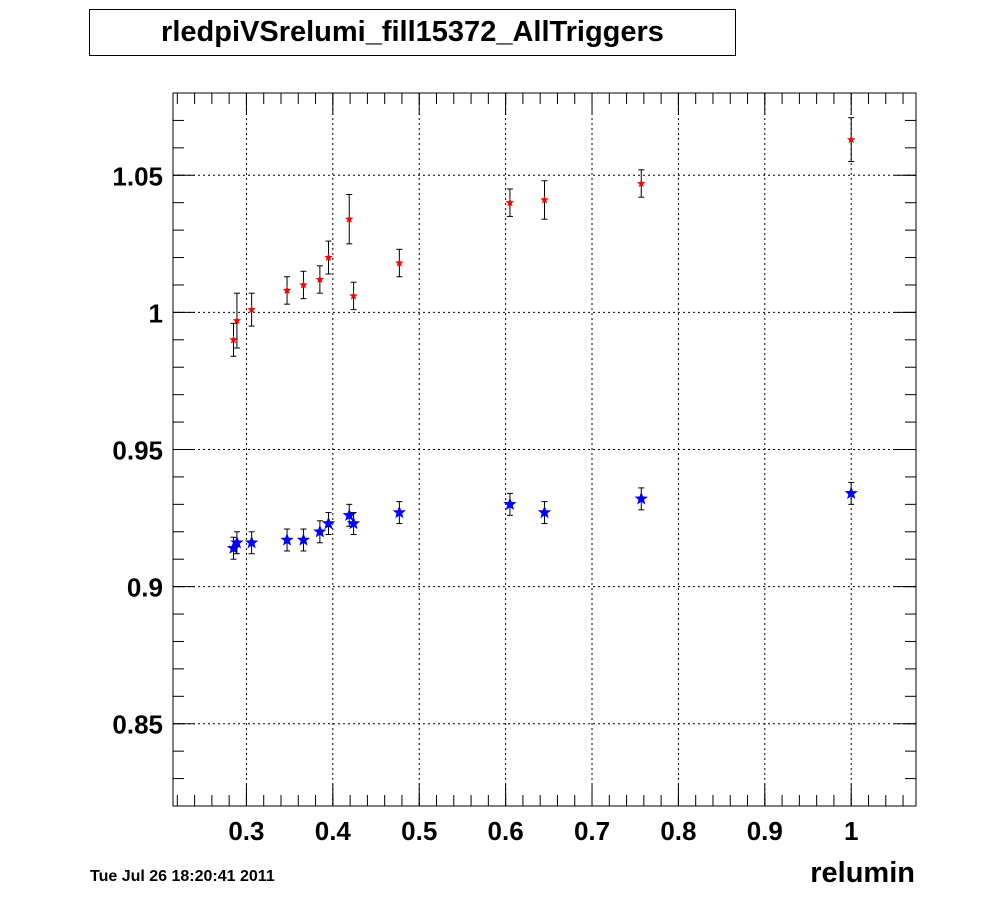 This screenshot has width=990, height=900. What do you see at coordinates (137, 725) in the screenshot?
I see `y-tick-label: 0.85` at bounding box center [137, 725].